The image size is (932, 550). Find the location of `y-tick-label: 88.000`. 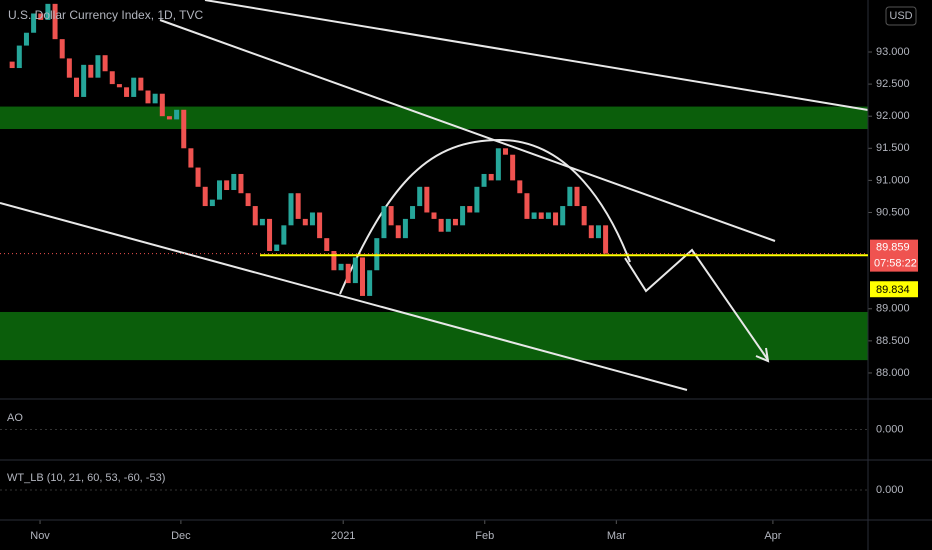

y-tick-label: 88.000 is located at coordinates (893, 373).